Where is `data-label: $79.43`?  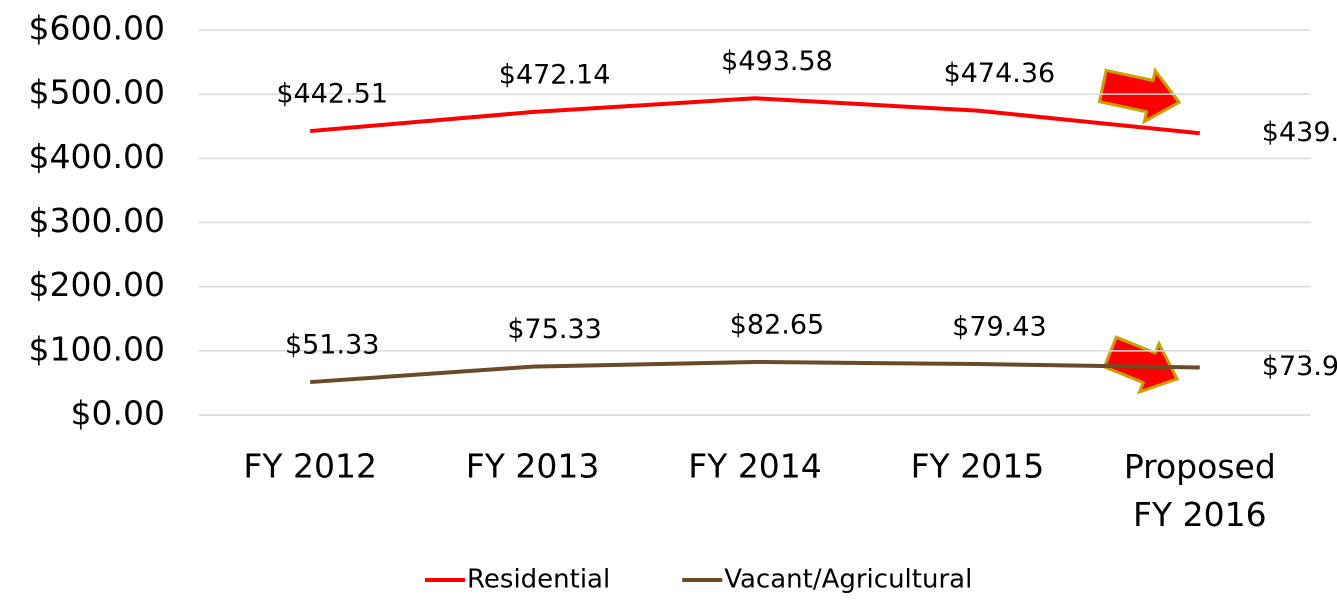 data-label: $79.43 is located at coordinates (999, 327).